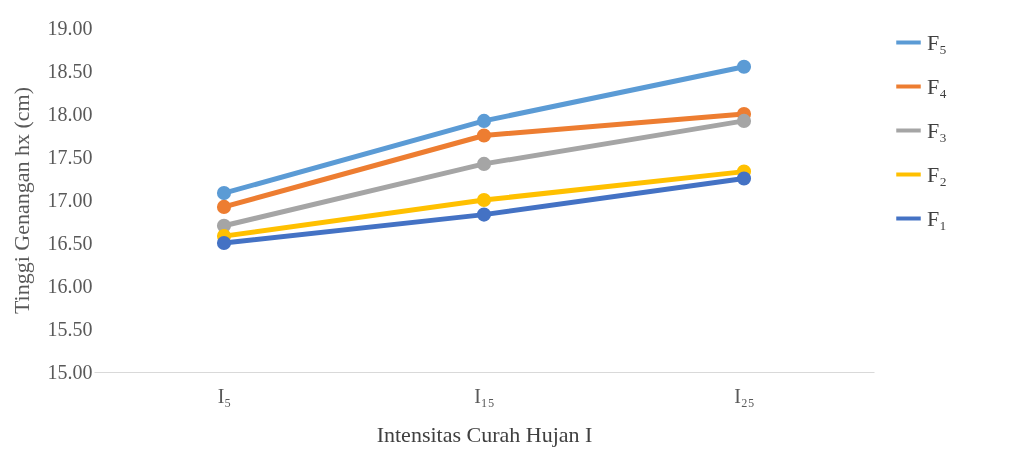  I want to click on y-tick-label: 16.00, so click(70, 285).